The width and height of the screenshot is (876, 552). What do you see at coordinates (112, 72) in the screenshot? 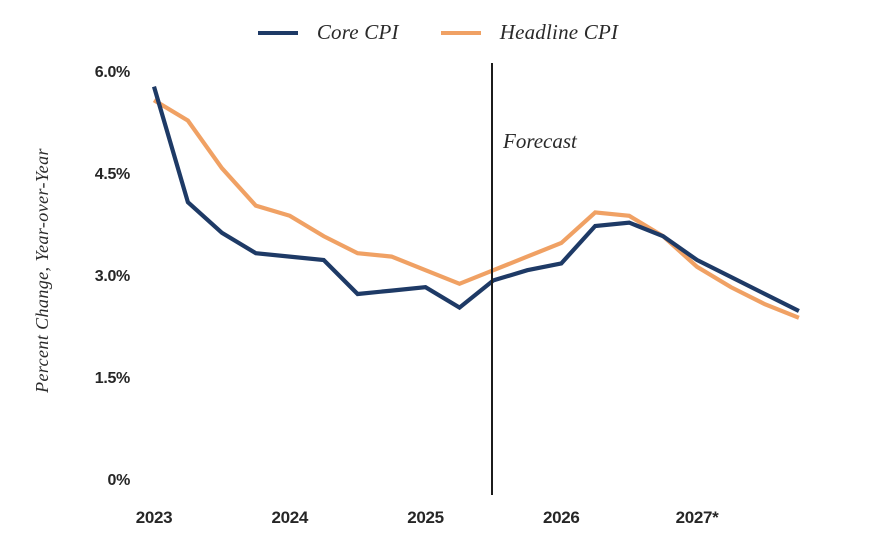
I see `y-tick-label: 6.0%` at bounding box center [112, 72].